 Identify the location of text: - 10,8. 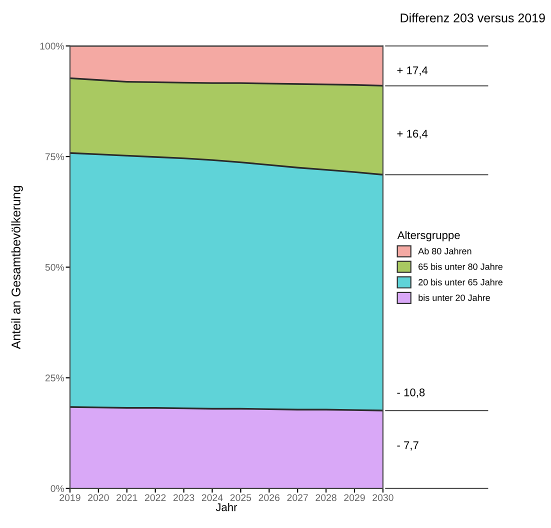
(411, 393).